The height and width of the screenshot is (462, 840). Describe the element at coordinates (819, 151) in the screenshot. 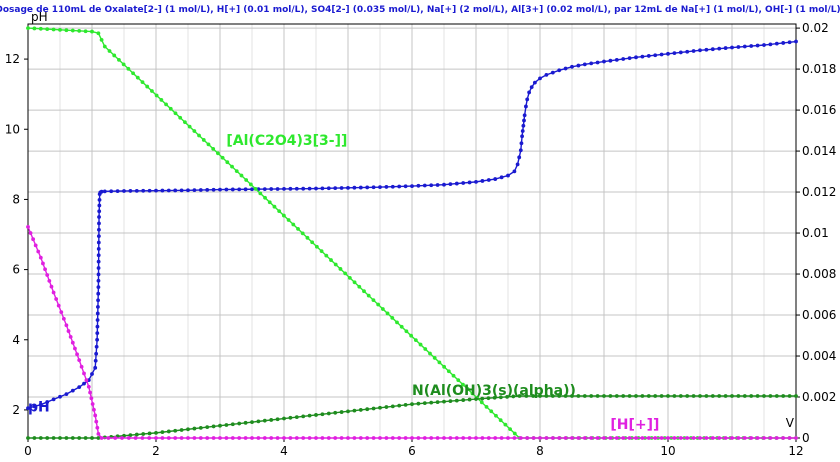

I see `y2-tick-label: 0.014` at that location.